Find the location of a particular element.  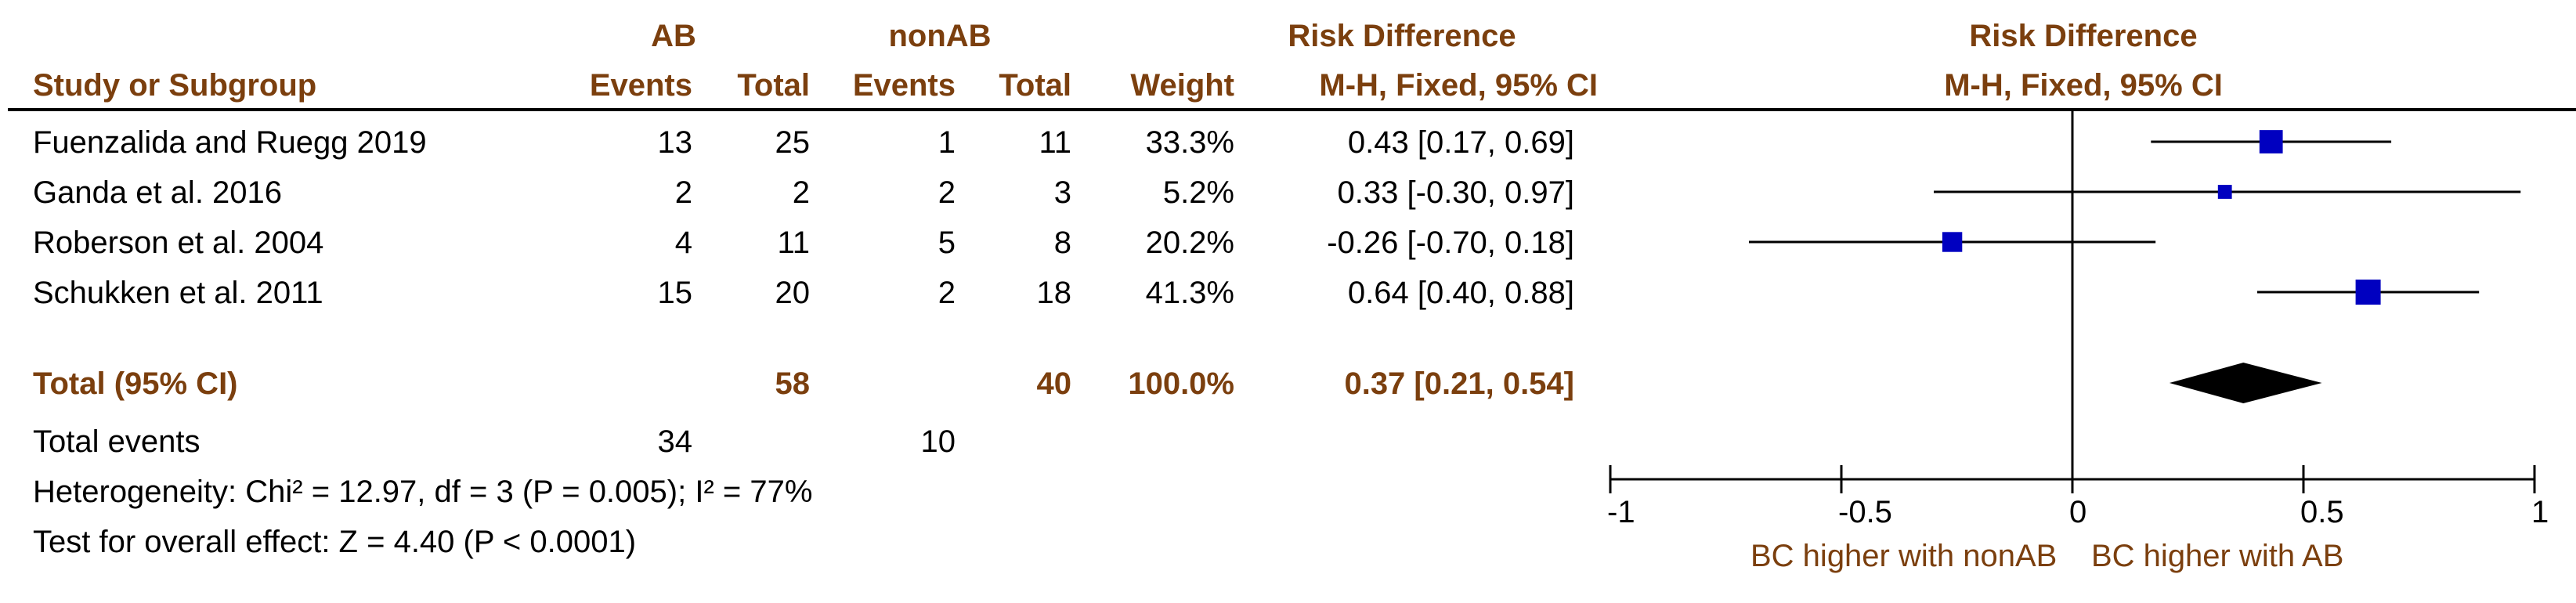

nonab-total: 11 is located at coordinates (1055, 142).